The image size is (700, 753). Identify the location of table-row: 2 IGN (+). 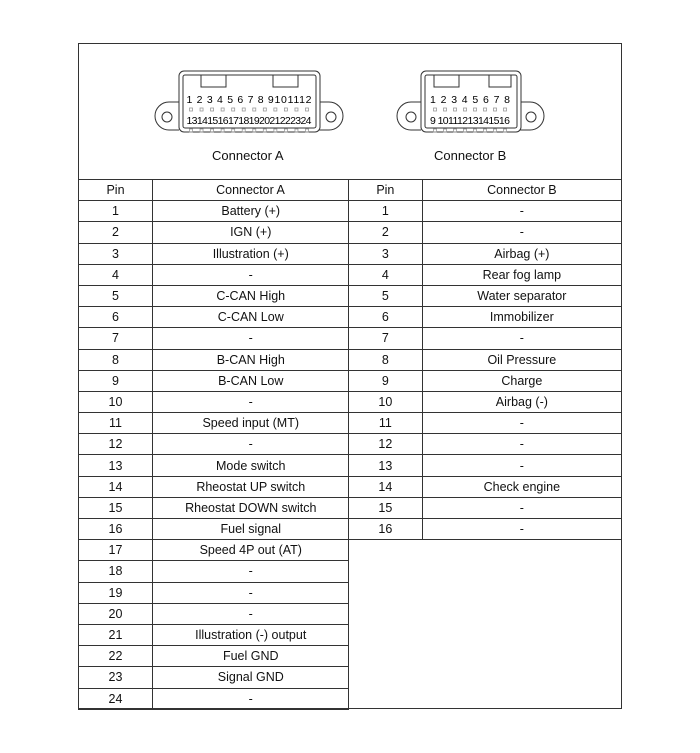
(213, 232).